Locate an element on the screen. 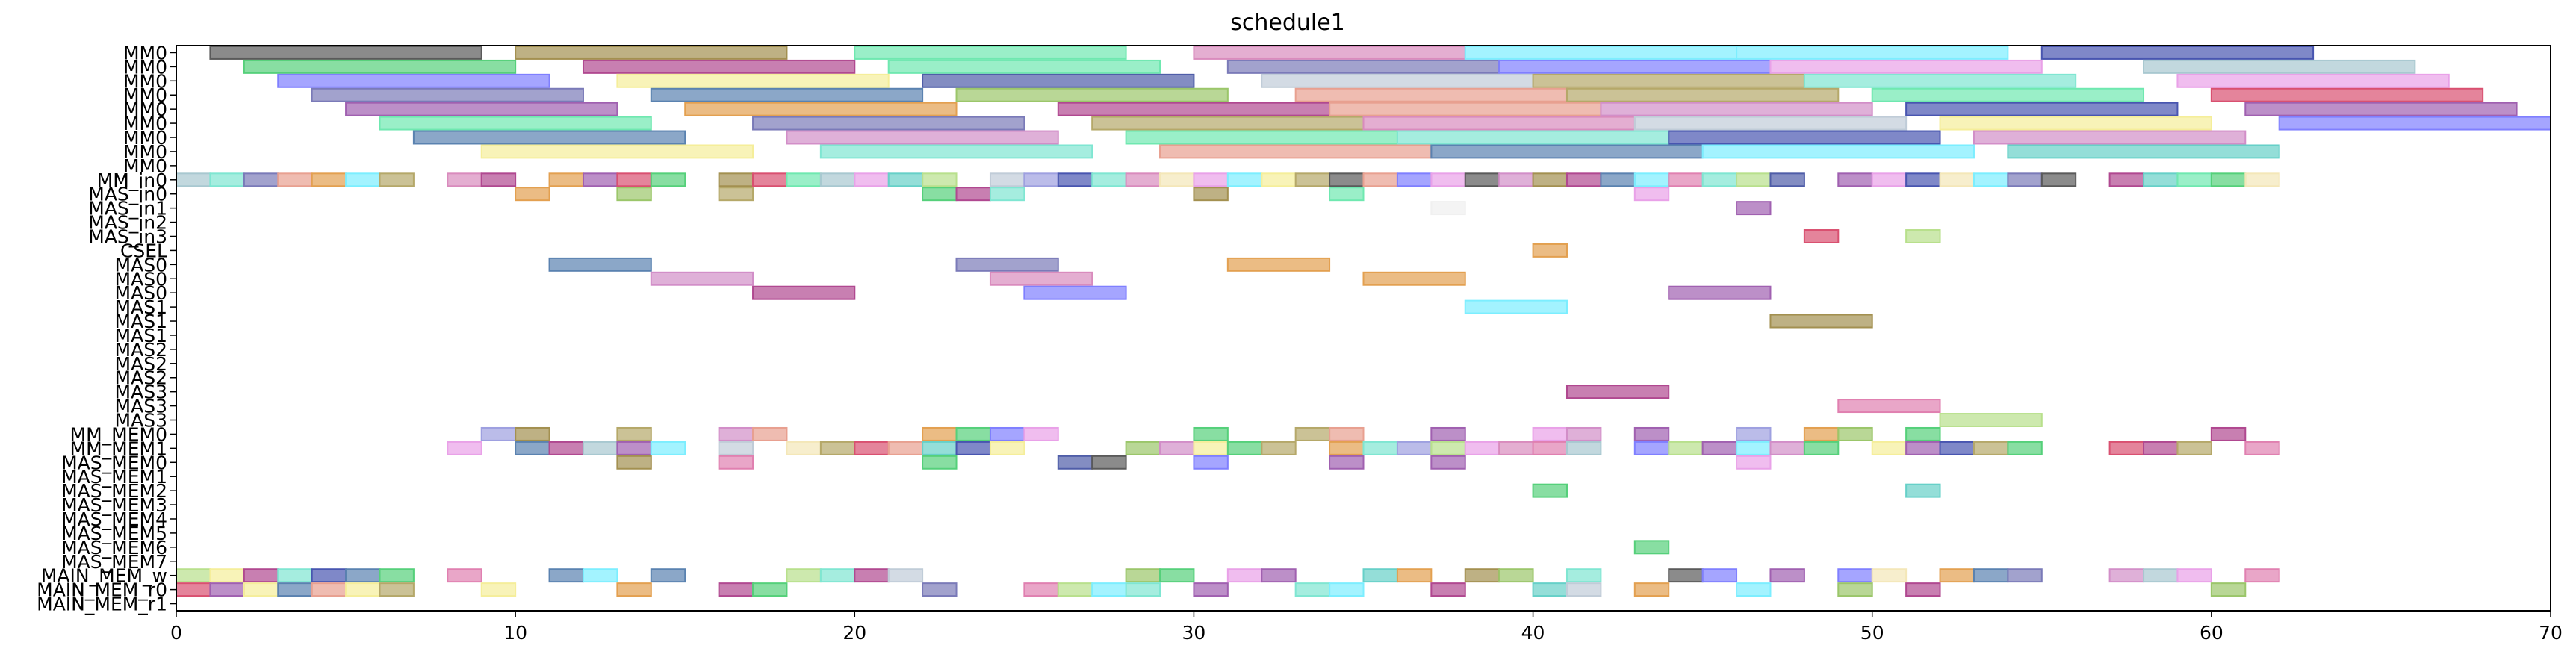 The height and width of the screenshot is (672, 2576). row-label: MM_MEM0 is located at coordinates (119, 434).